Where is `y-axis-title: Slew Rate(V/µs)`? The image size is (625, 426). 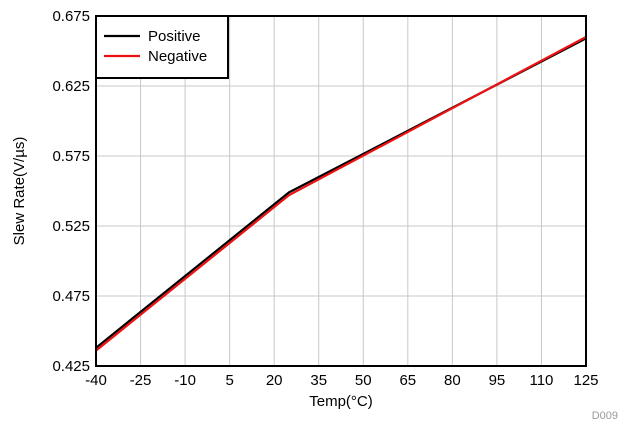 y-axis-title: Slew Rate(V/µs) is located at coordinates (19, 191).